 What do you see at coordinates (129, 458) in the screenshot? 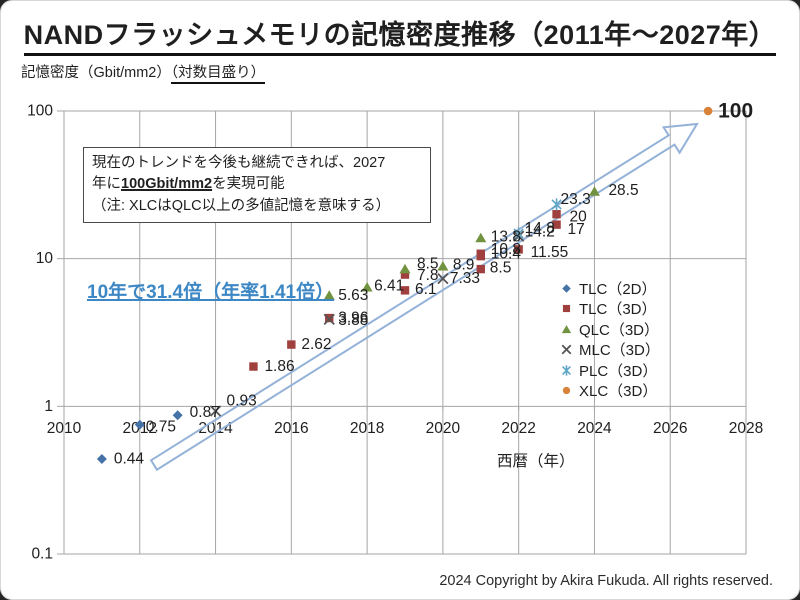
I see `data-label: 0.44` at bounding box center [129, 458].